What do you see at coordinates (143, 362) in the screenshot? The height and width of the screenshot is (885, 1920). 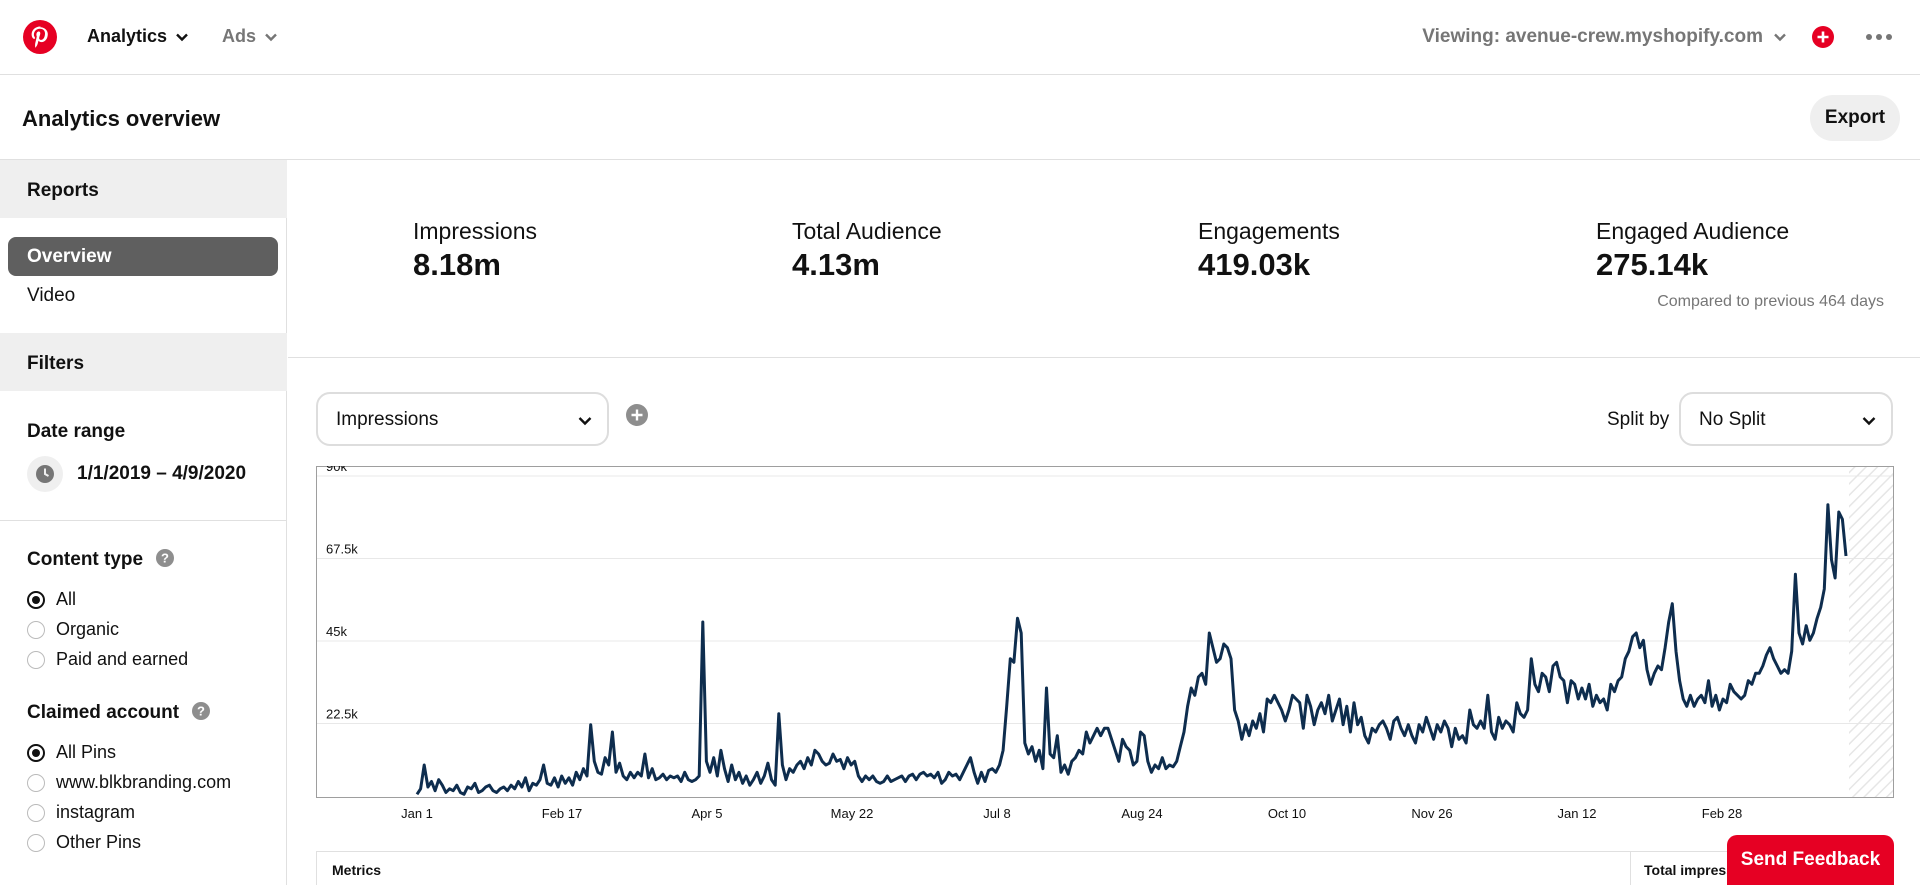 I see `filters-heading: Filters` at bounding box center [143, 362].